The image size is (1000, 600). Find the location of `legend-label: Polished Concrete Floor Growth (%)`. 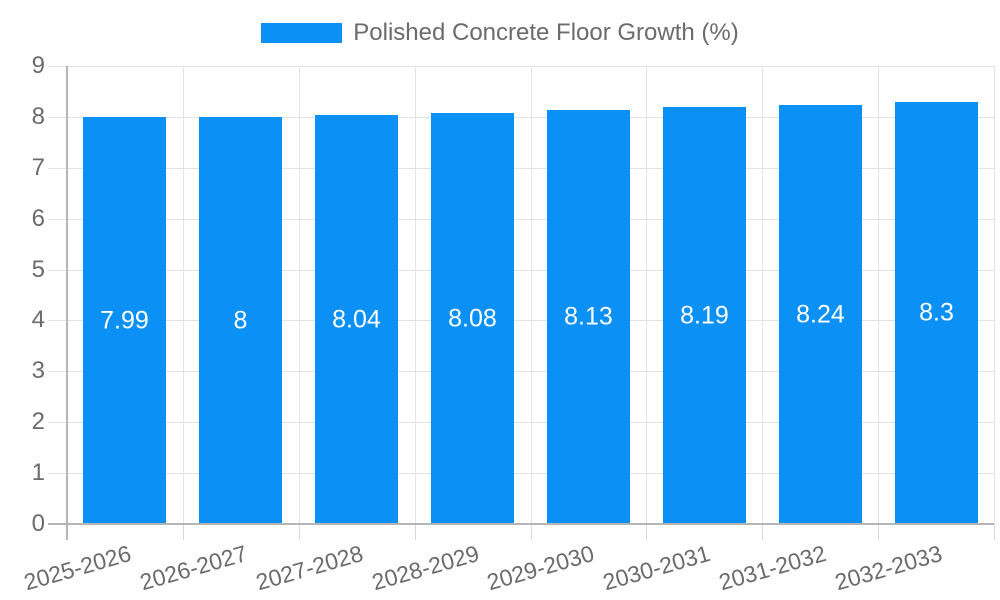

legend-label: Polished Concrete Floor Growth (%) is located at coordinates (546, 32).